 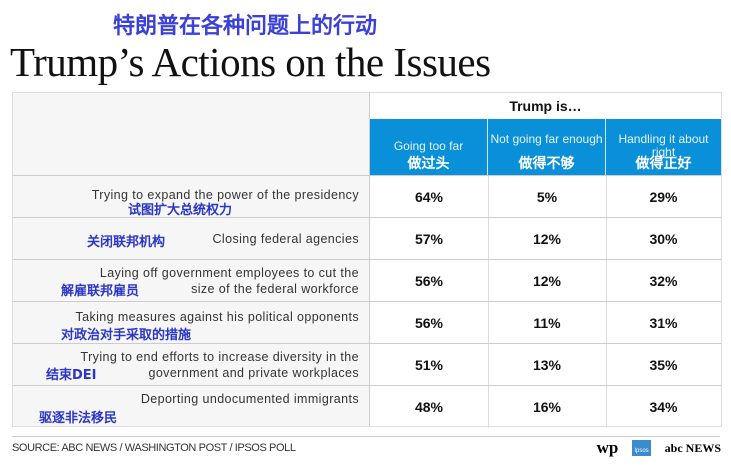 I want to click on value-cell: 34%, so click(x=663, y=407).